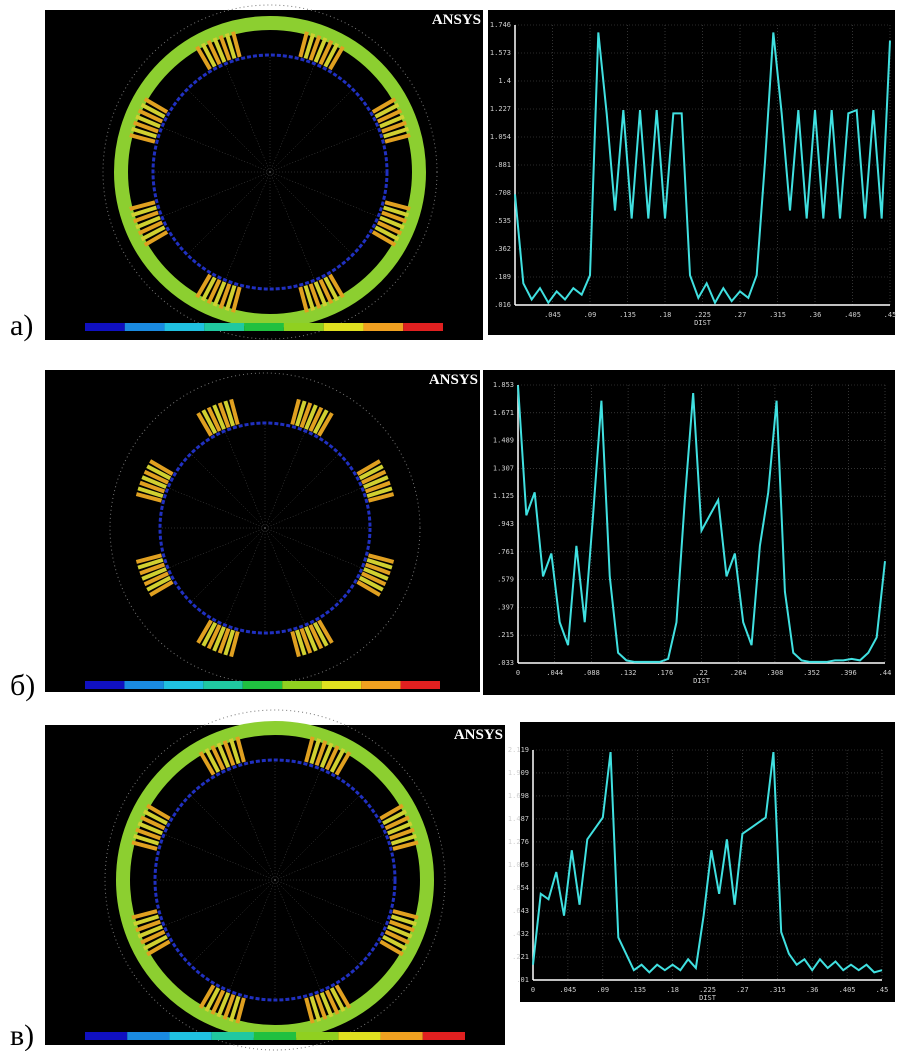  I want to click on y-tick-label: 1.054, so click(500, 137).